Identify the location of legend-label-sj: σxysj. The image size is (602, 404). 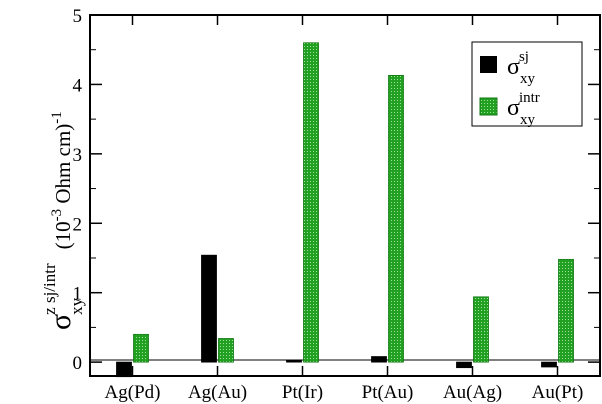
(521, 68).